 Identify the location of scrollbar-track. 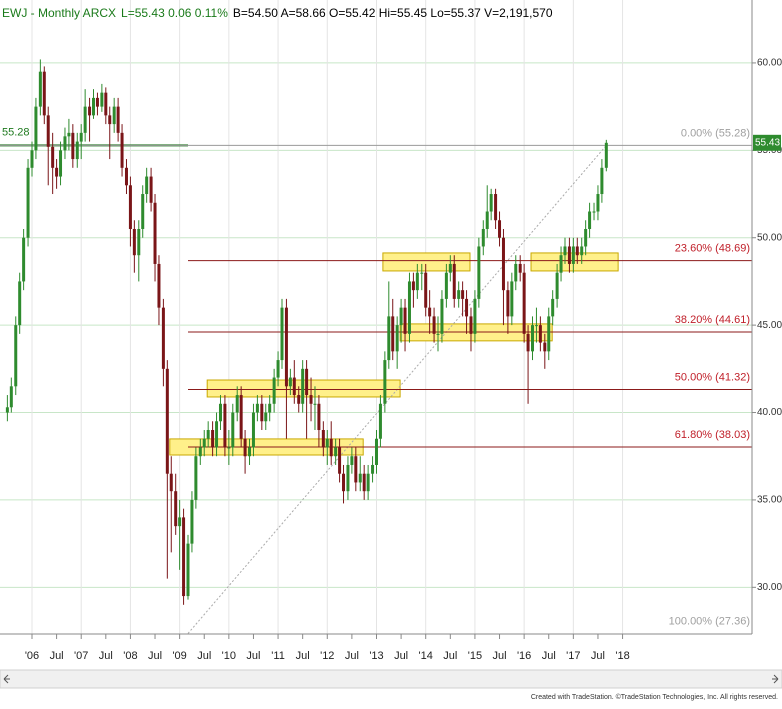
(391, 679).